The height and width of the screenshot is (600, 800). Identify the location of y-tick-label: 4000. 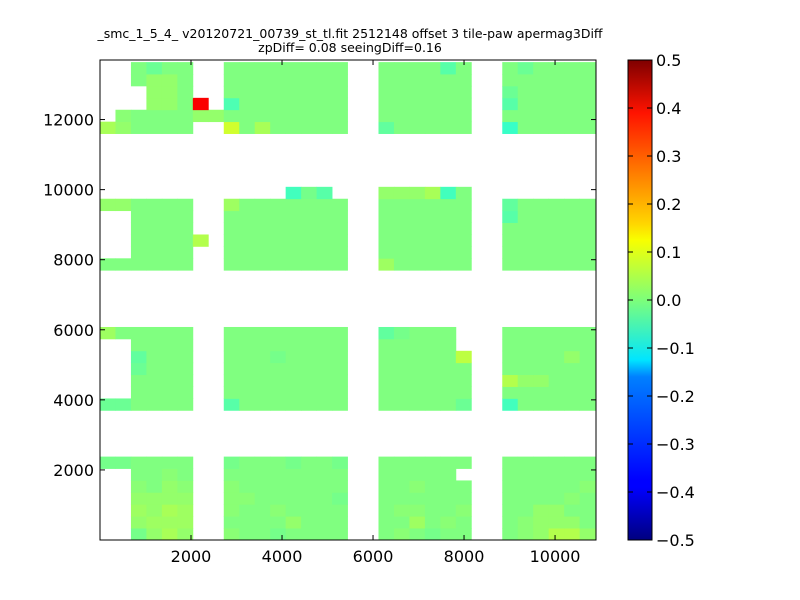
(73, 400).